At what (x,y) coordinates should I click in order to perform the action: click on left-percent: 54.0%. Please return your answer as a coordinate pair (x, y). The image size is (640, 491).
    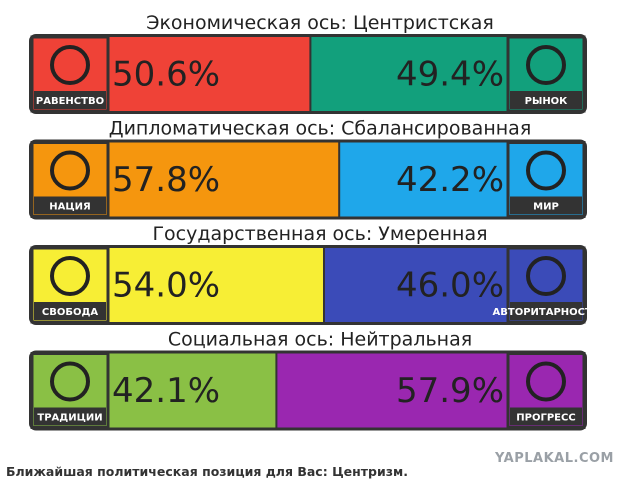
    Looking at the image, I should click on (166, 286).